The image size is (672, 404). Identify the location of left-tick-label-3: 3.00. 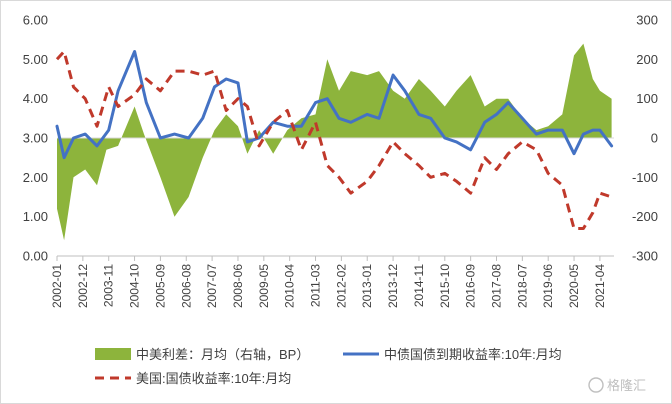
(35, 138).